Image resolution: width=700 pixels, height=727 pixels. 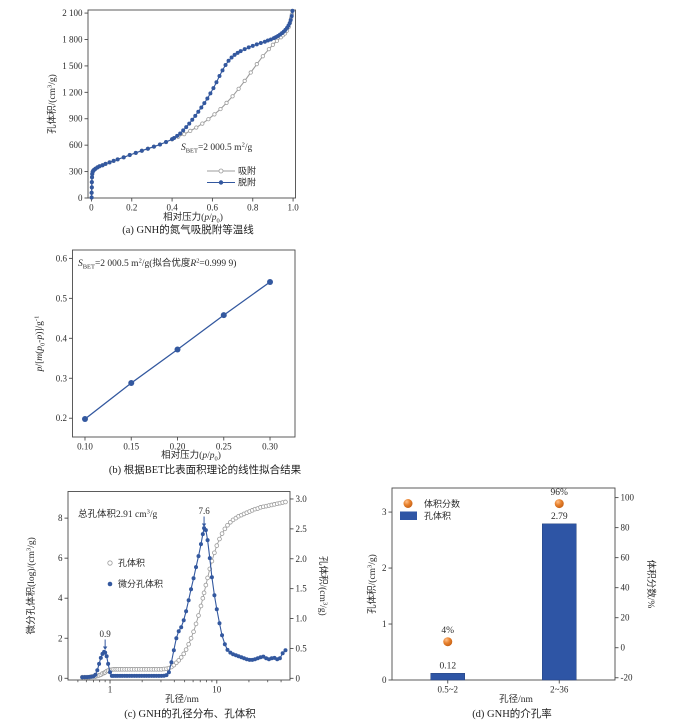 I want to click on svg-text: 60, so click(x=626, y=558).